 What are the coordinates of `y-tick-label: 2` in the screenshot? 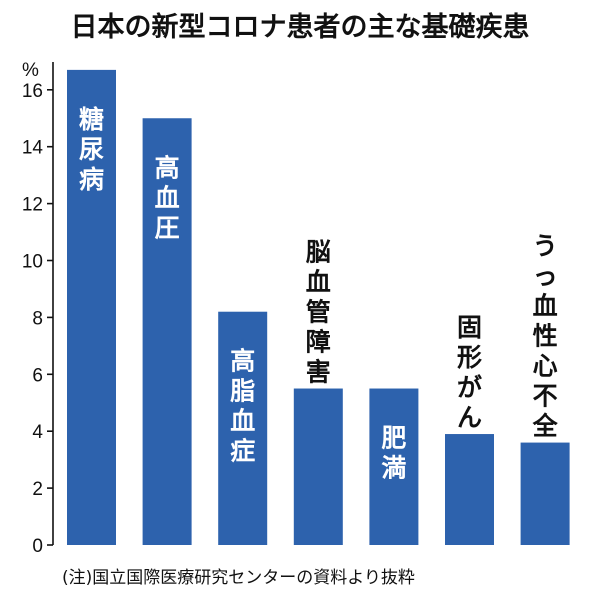 It's located at (37, 489).